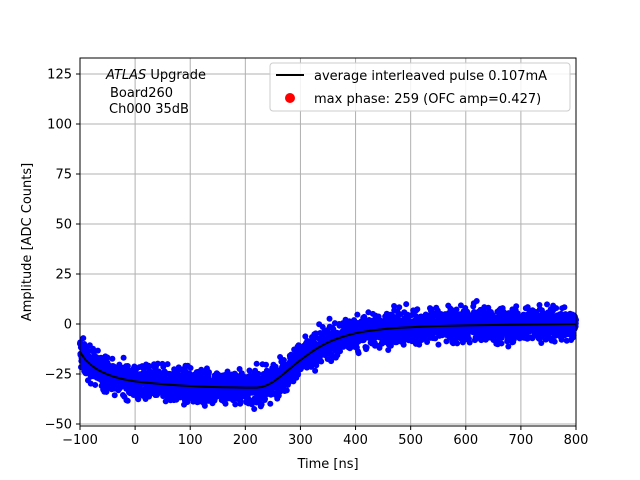 The image size is (640, 480). I want to click on y-tick-label: 50, so click(63, 225).